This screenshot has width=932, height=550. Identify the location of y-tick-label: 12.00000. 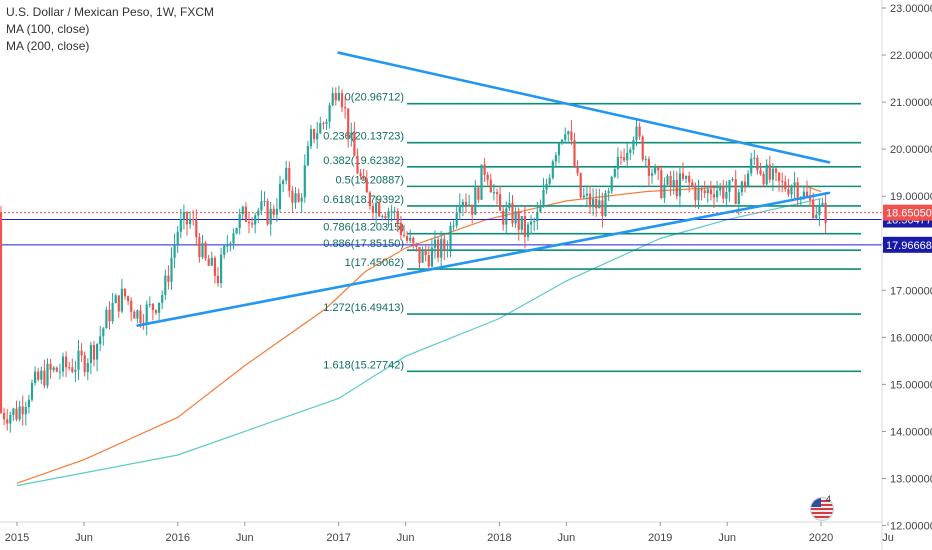
(911, 527).